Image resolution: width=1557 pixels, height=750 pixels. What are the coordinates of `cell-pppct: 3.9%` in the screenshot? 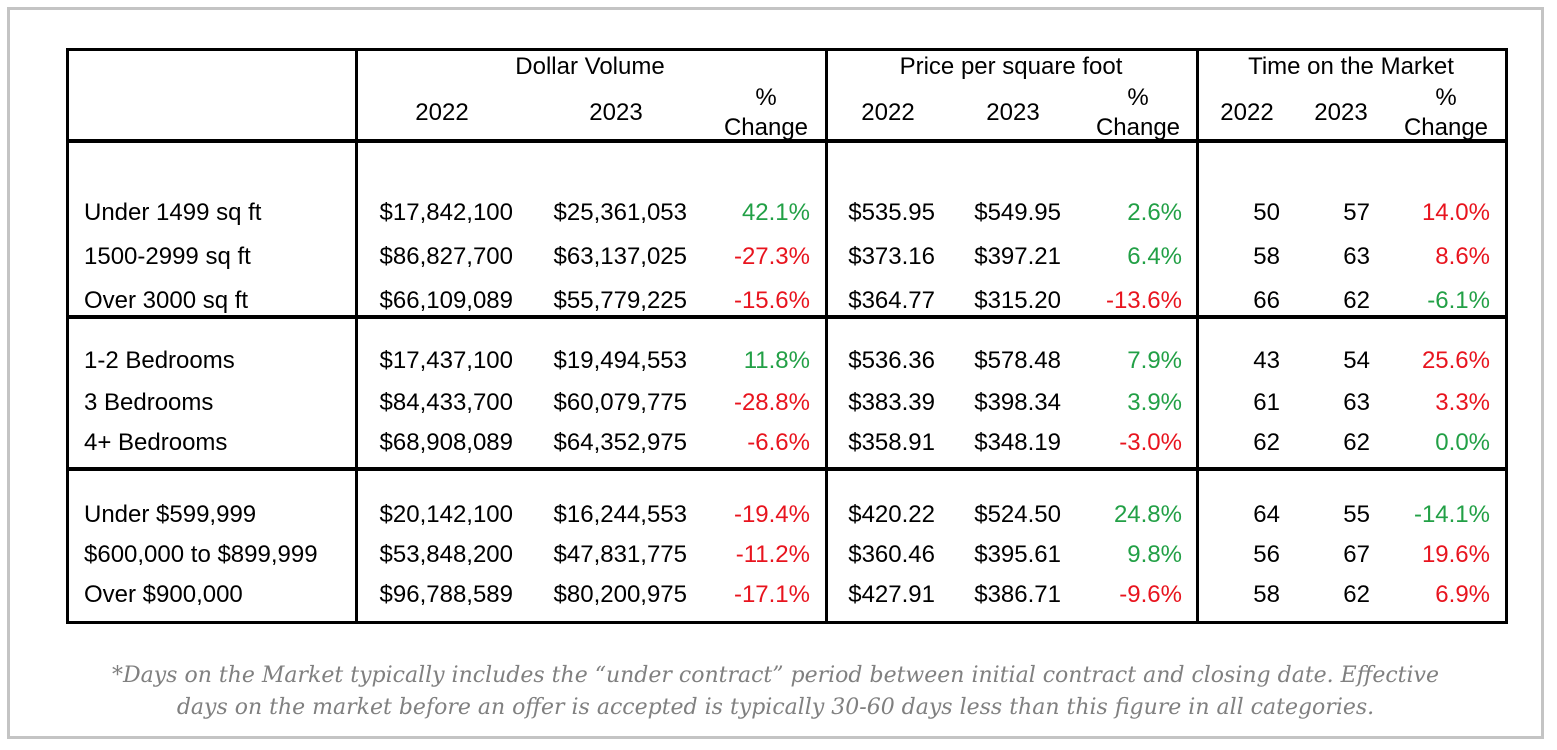 It's located at (1154, 402).